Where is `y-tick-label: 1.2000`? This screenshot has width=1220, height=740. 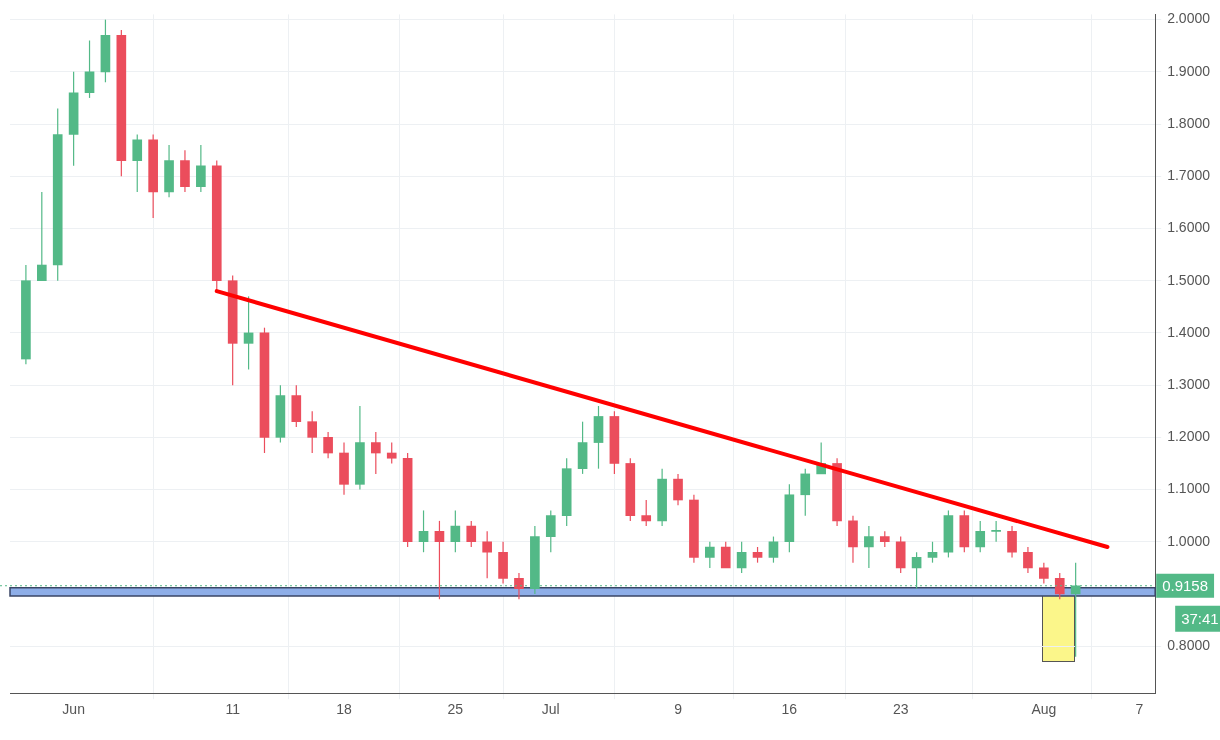 y-tick-label: 1.2000 is located at coordinates (1189, 436).